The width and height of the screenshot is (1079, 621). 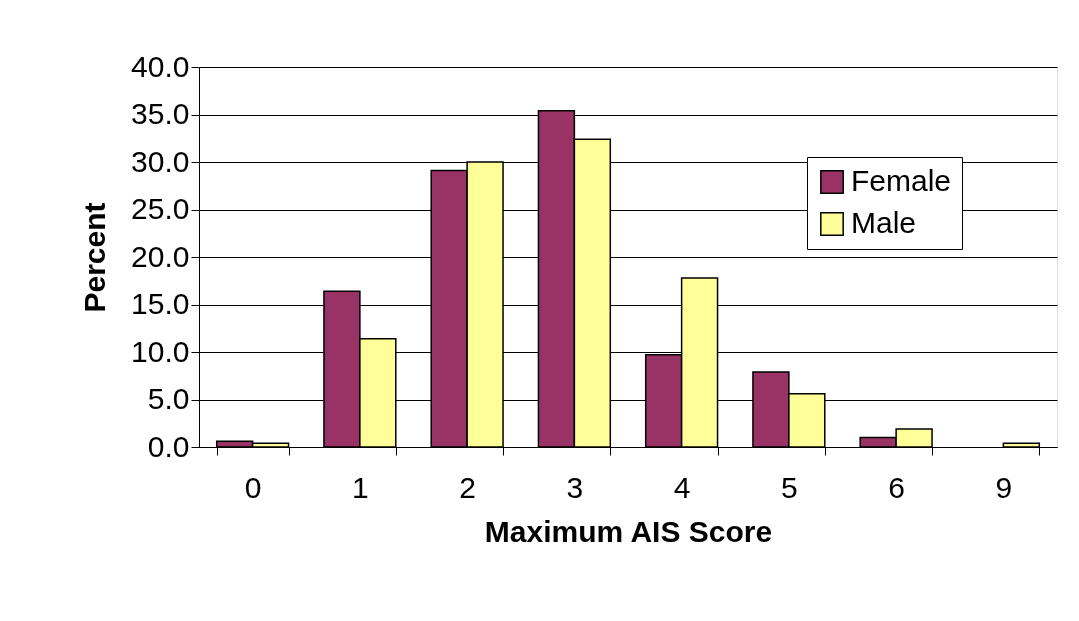 I want to click on y-tick-label: 20.0, so click(x=160, y=256).